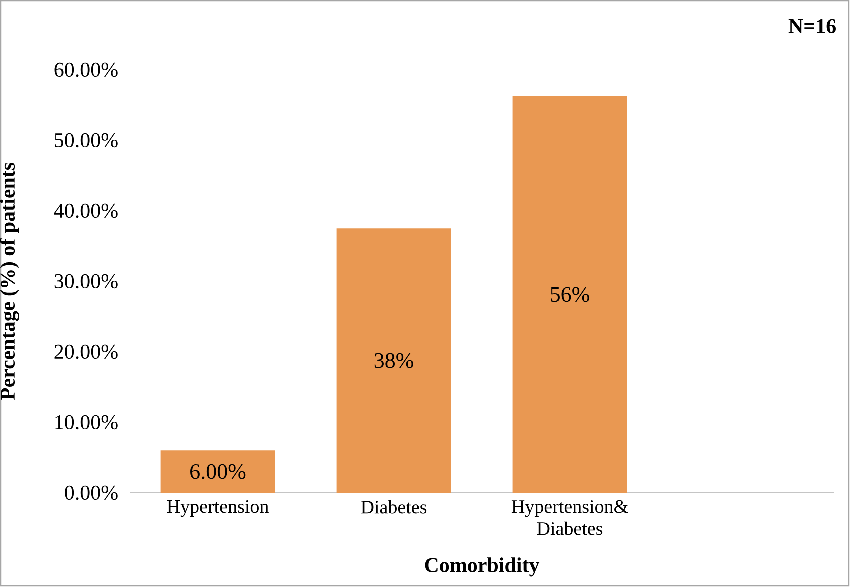  I want to click on data-label: 56%, so click(570, 294).